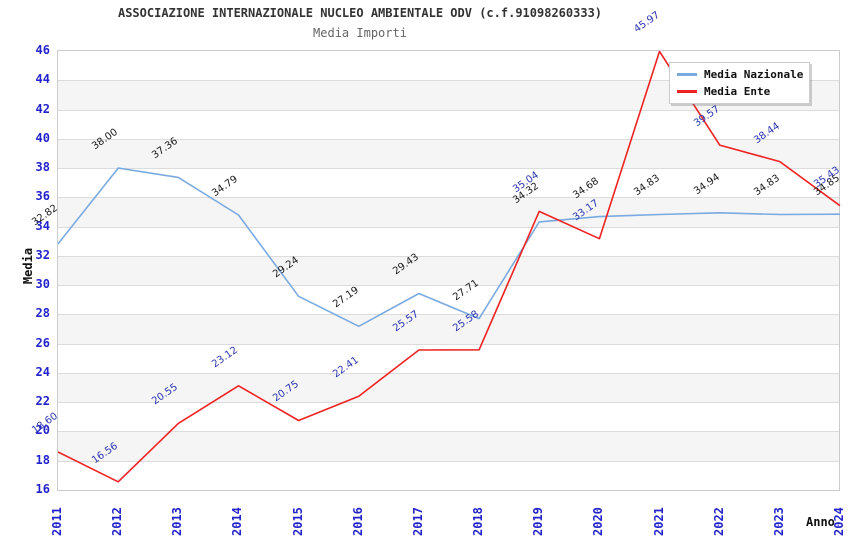  I want to click on x-tick-label: 2018, so click(478, 521).